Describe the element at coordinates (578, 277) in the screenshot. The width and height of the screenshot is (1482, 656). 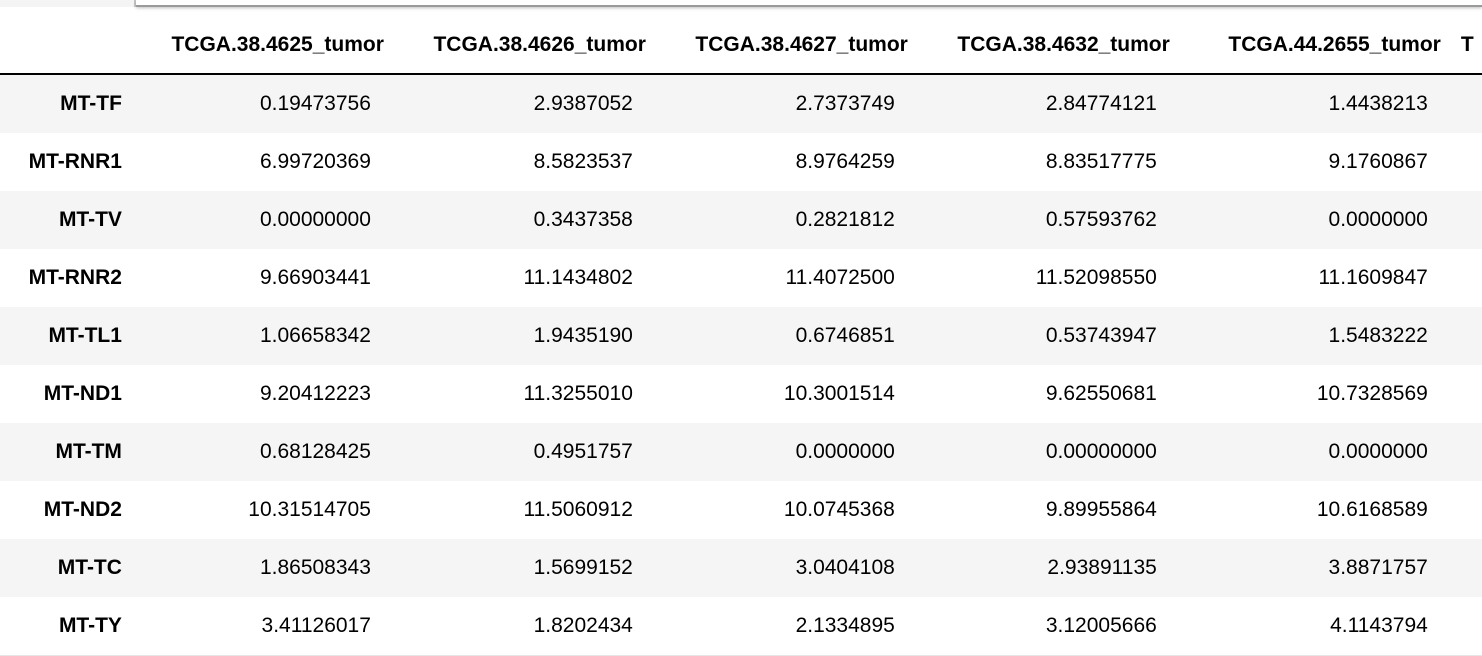
I see `table-cell: 11.1434802` at that location.